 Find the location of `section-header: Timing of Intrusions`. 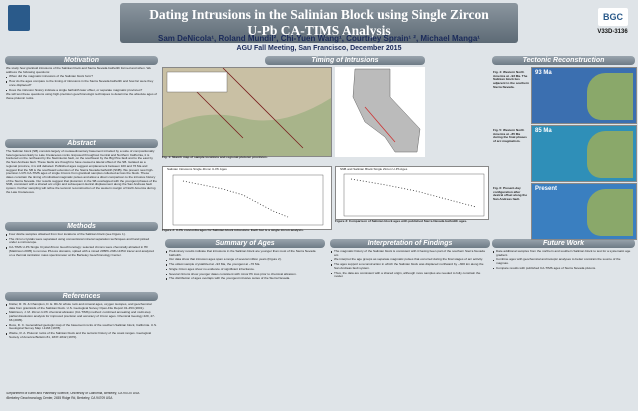

section-header: Timing of Intrusions is located at coordinates (345, 60).